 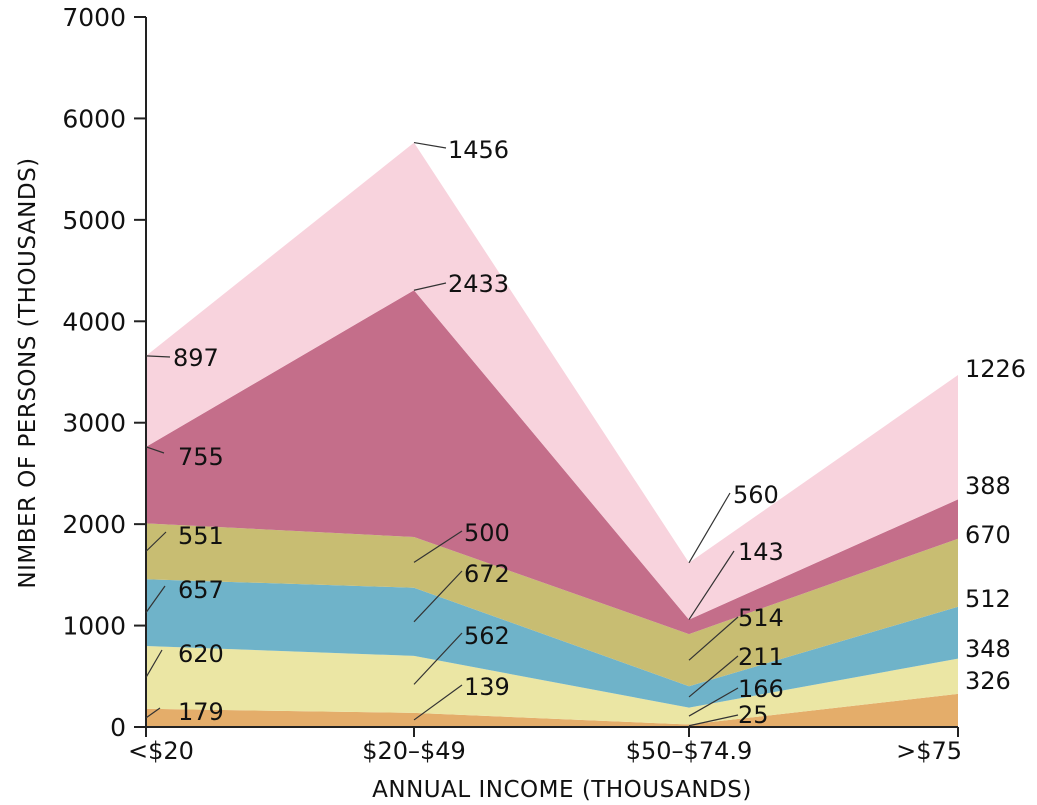 What do you see at coordinates (28, 372) in the screenshot?
I see `y-axis-title: NIMBER OF PERSONS (THOUSANDS)` at bounding box center [28, 372].